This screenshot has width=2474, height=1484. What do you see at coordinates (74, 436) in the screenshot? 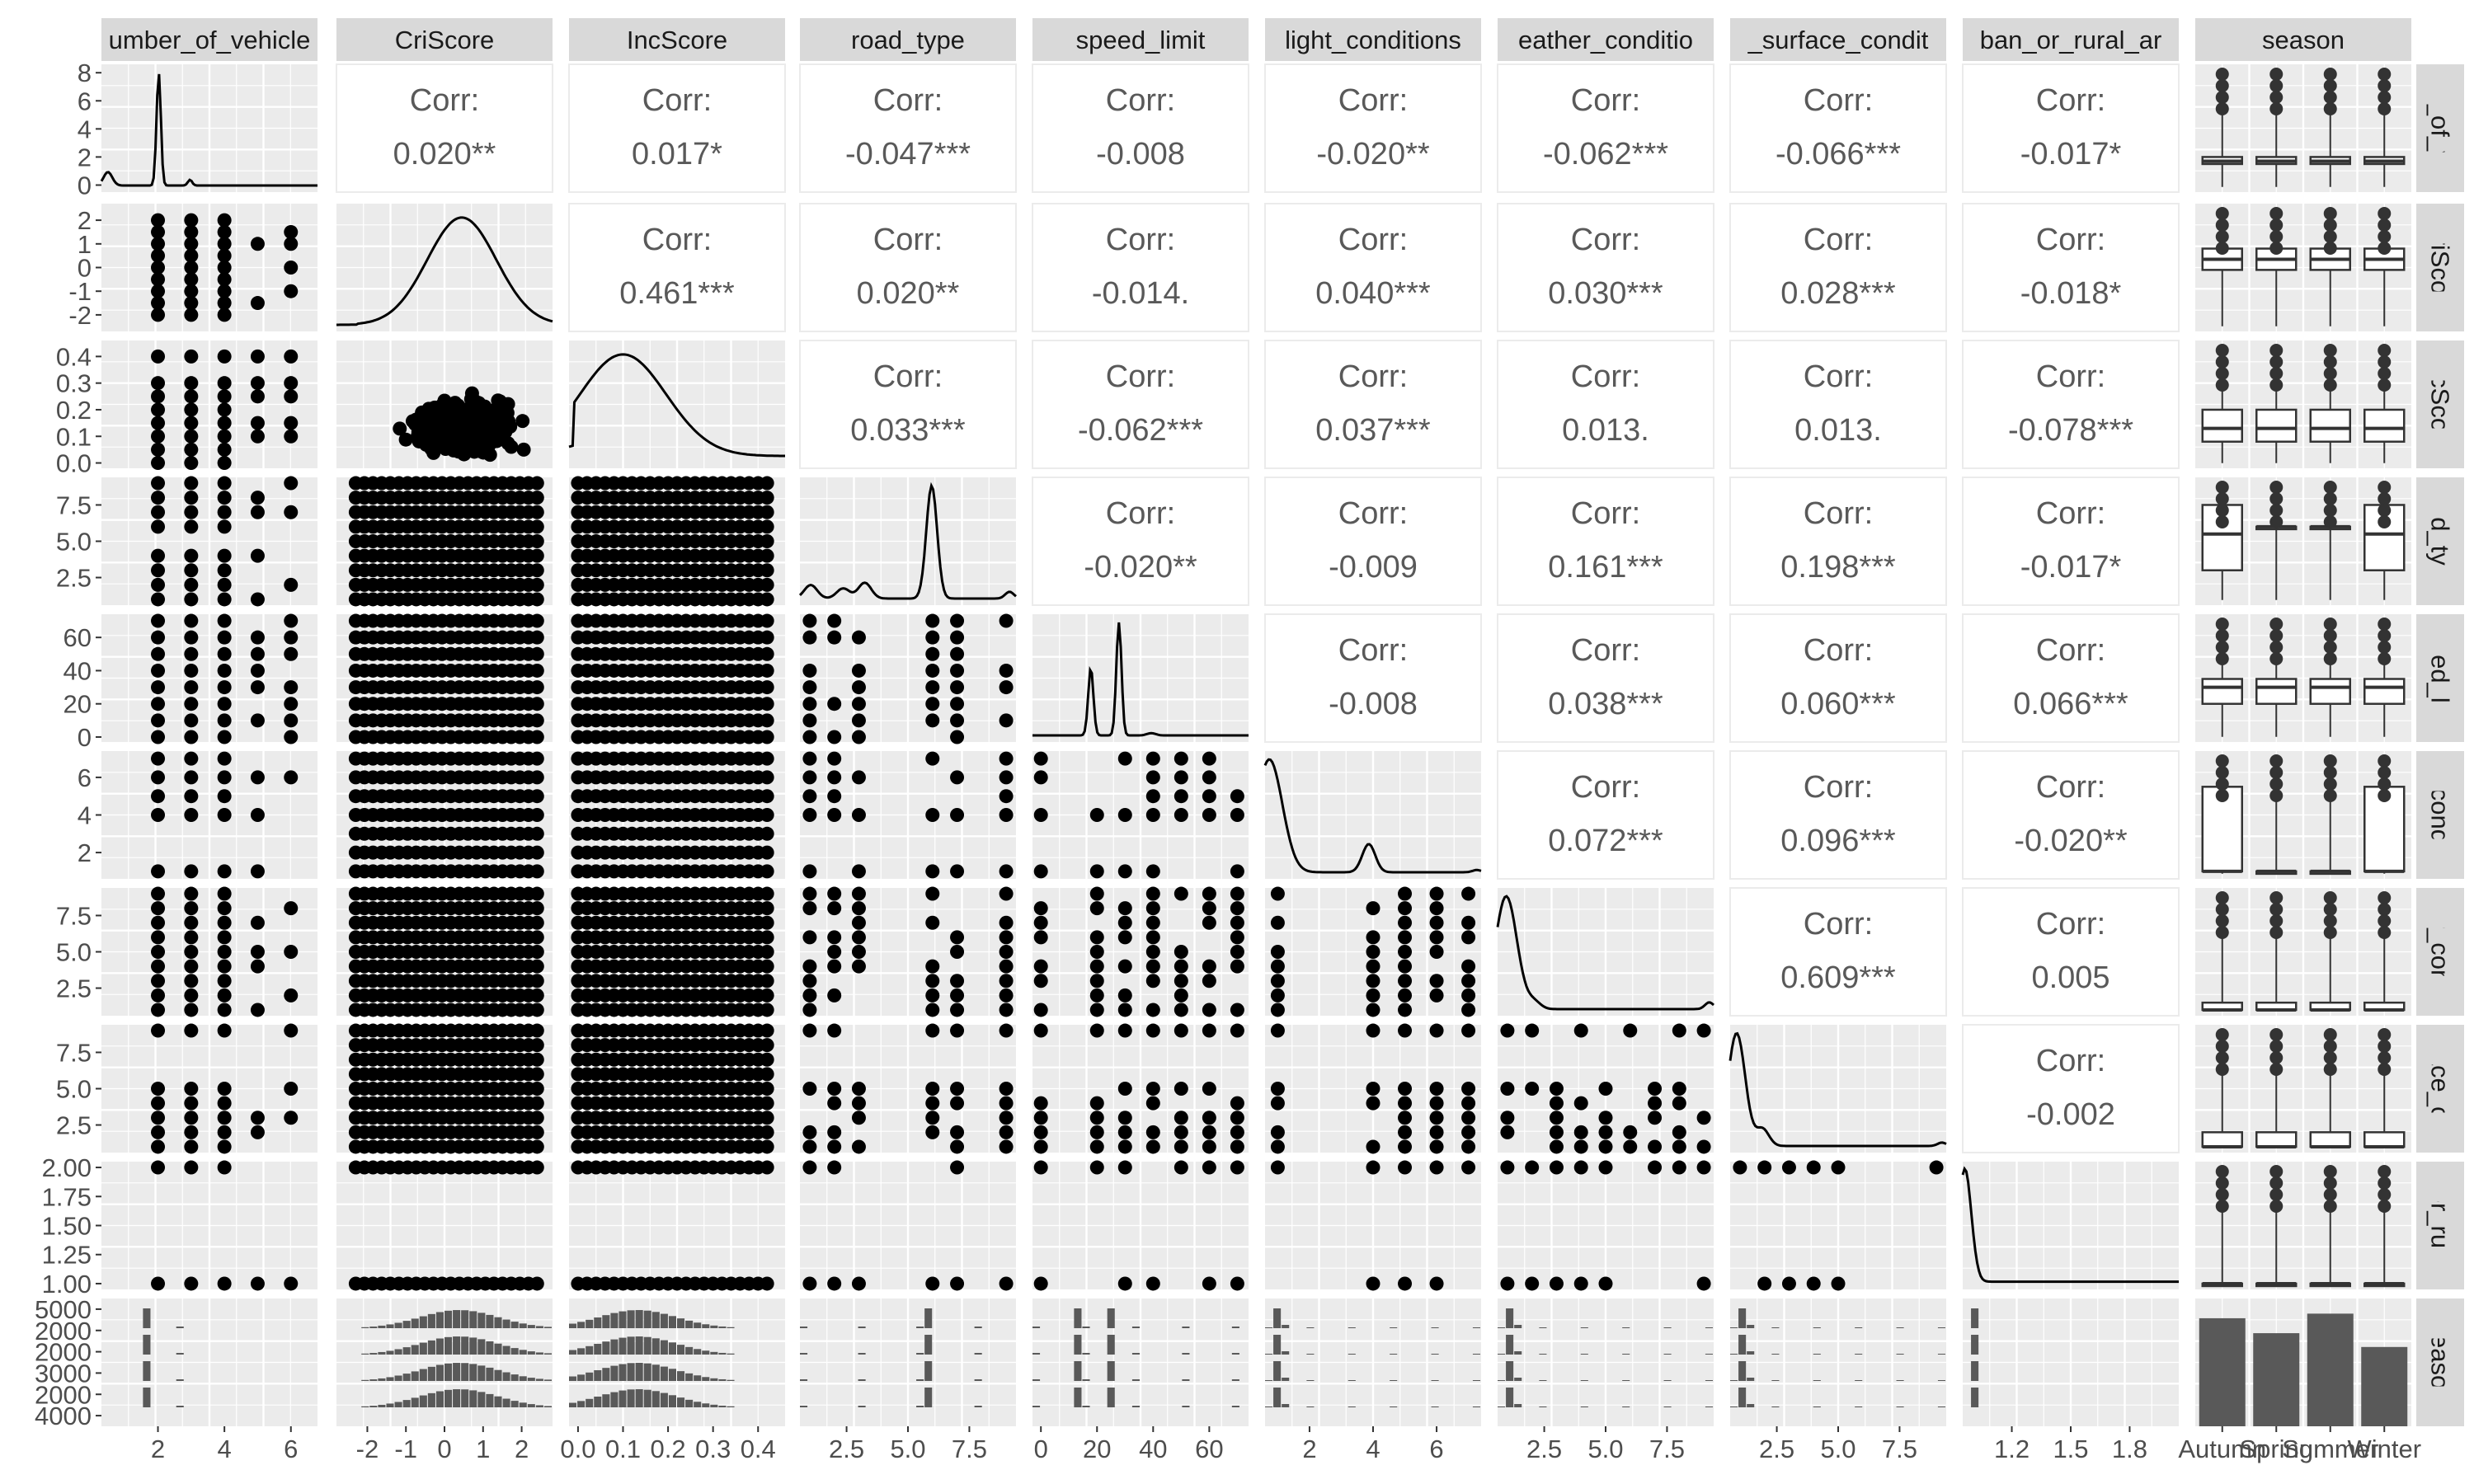
I see `y-tick-label: 0.1` at bounding box center [74, 436].